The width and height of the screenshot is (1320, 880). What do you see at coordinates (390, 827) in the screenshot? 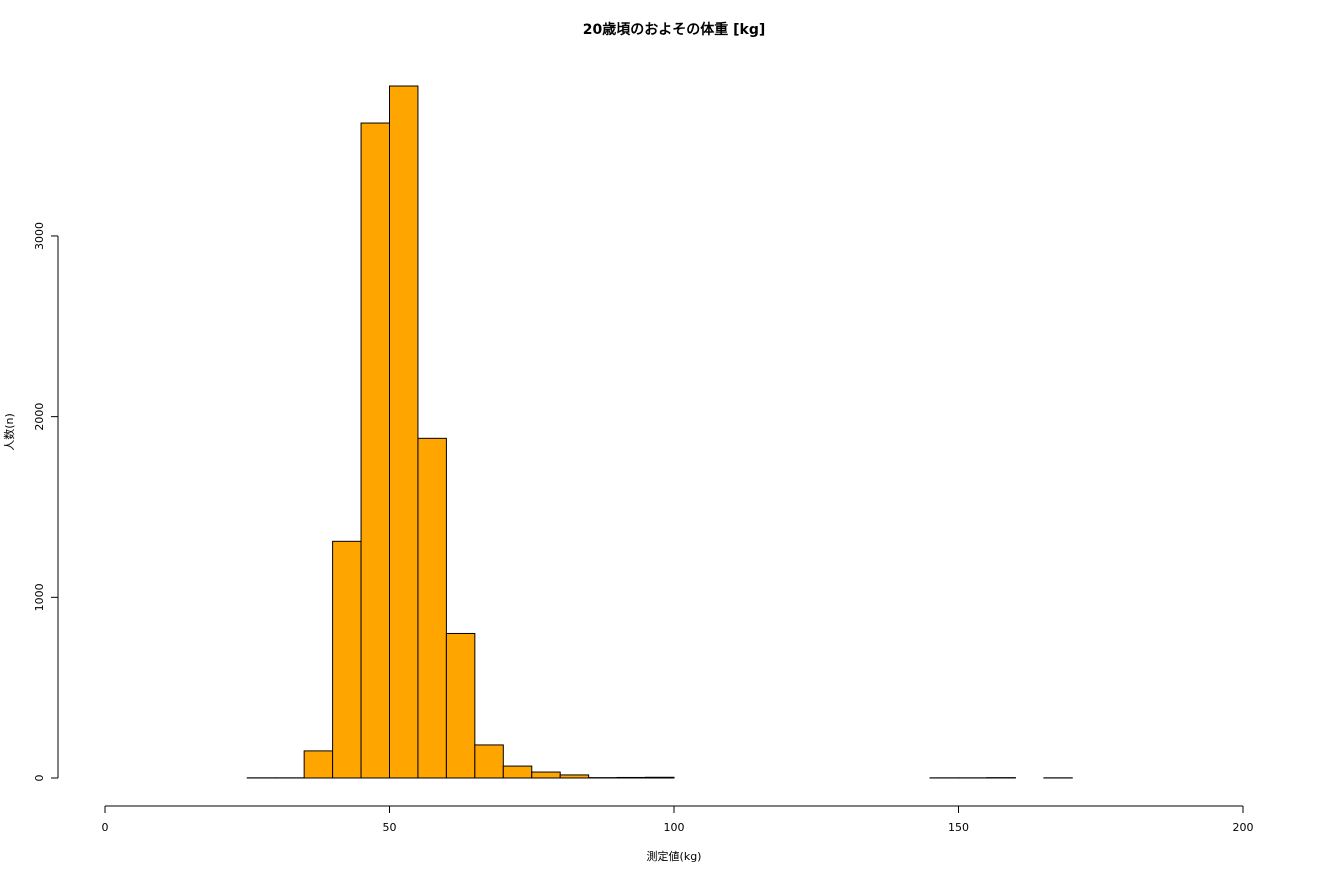
I see `x-tick-label: 50` at bounding box center [390, 827].